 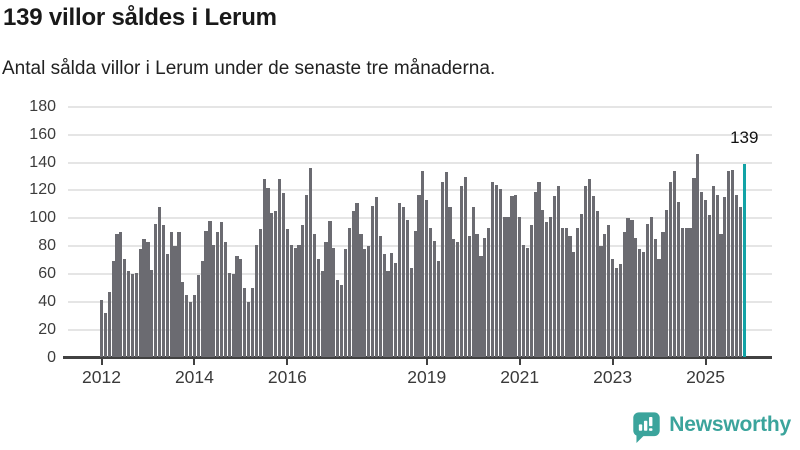 I want to click on highlighted-bar, so click(x=744, y=260).